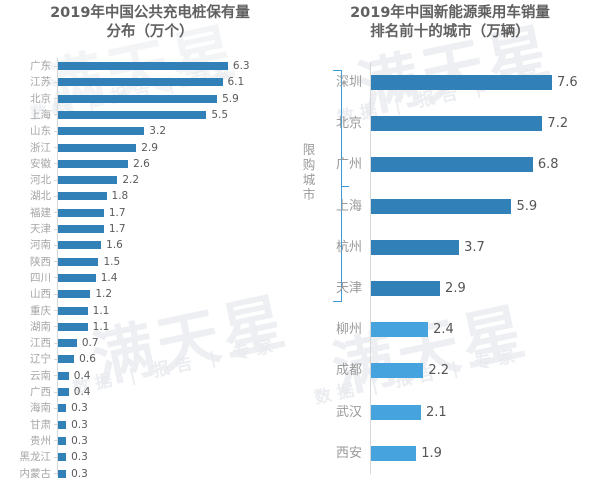  I want to click on bar-category-label: 四川, so click(40, 277).